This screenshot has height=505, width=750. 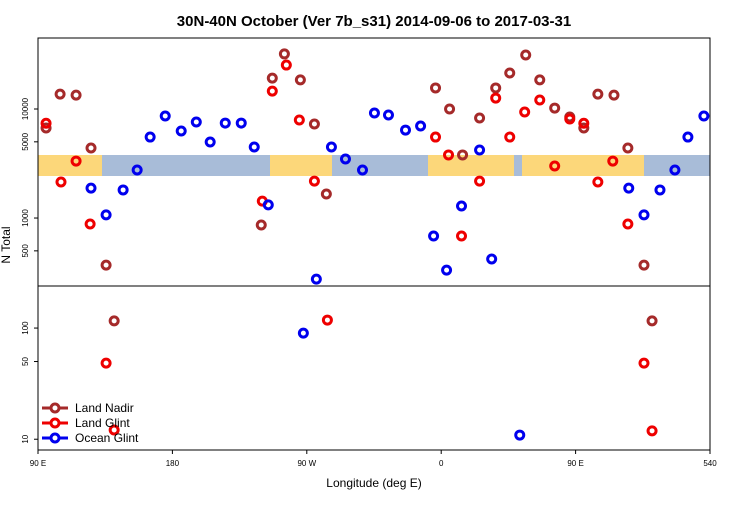 I want to click on legend-label: Land Nadir, so click(x=104, y=408).